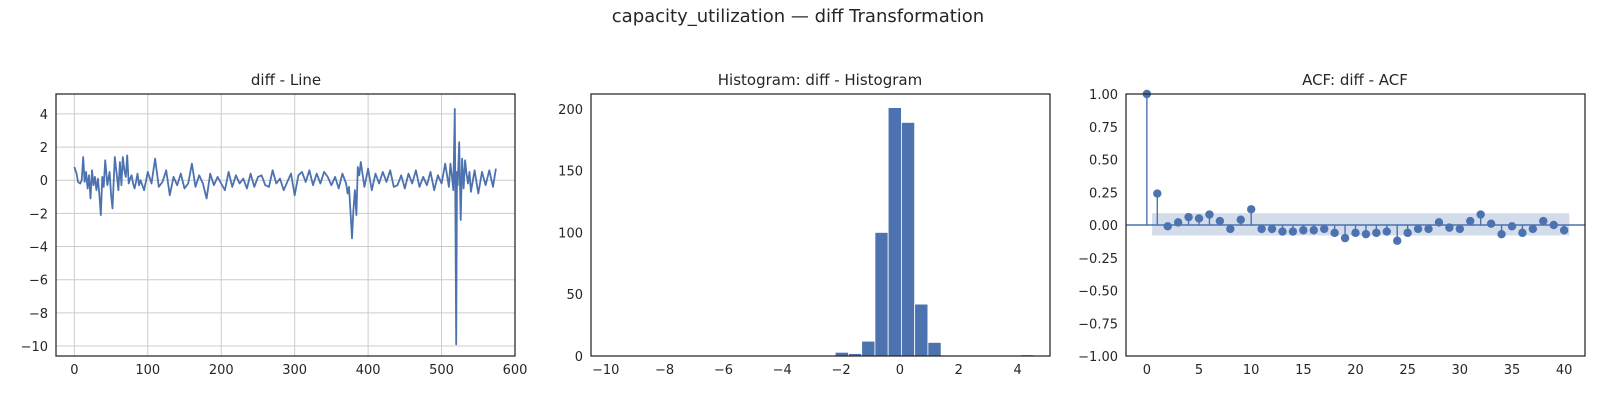 This screenshot has width=1600, height=400. I want to click on line-chart-x-tick-label: 600, so click(515, 370).